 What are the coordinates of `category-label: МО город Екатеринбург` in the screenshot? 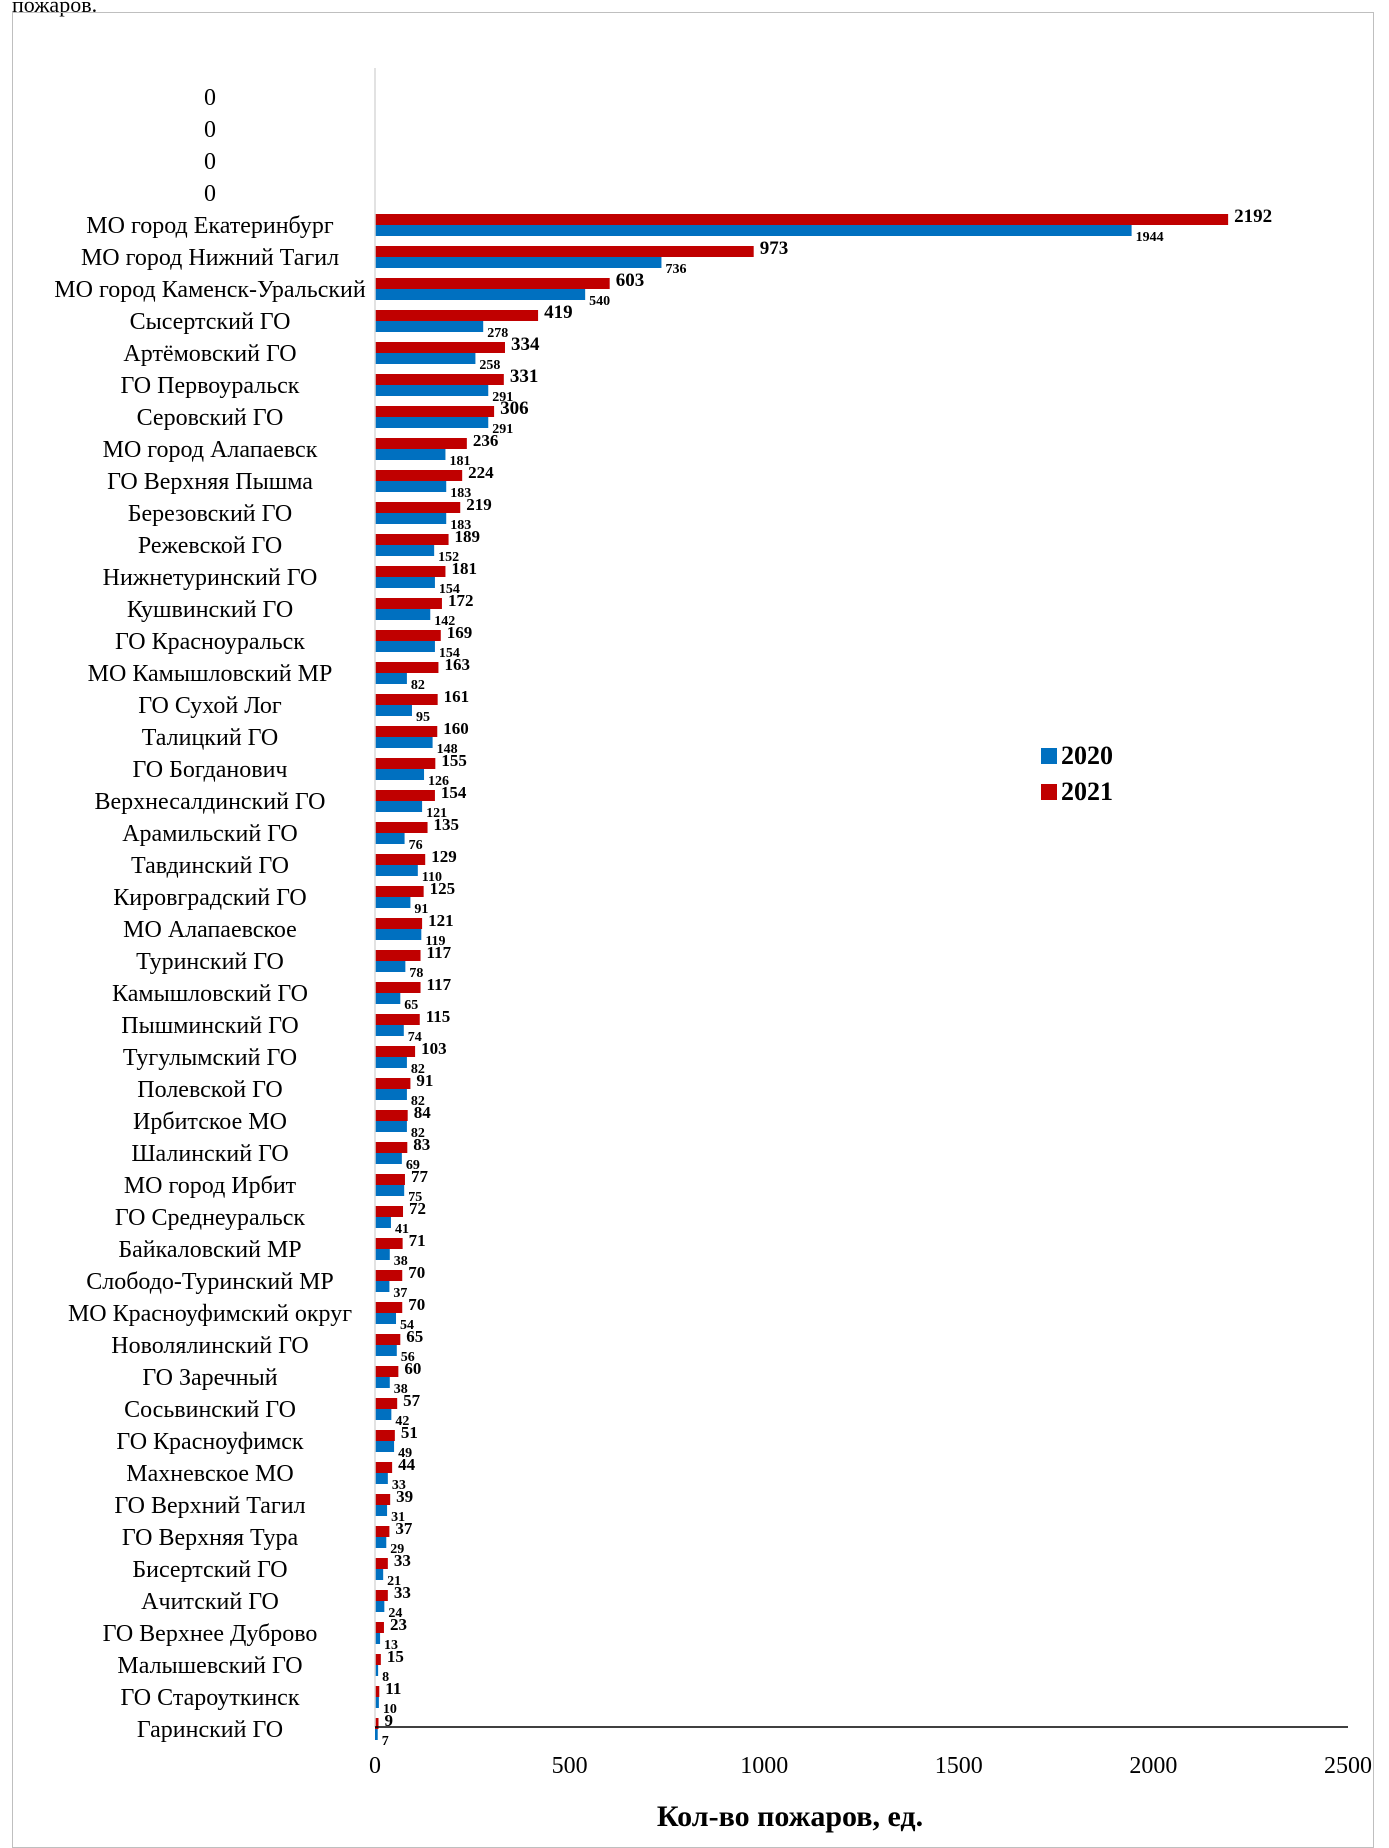 It's located at (210, 226).